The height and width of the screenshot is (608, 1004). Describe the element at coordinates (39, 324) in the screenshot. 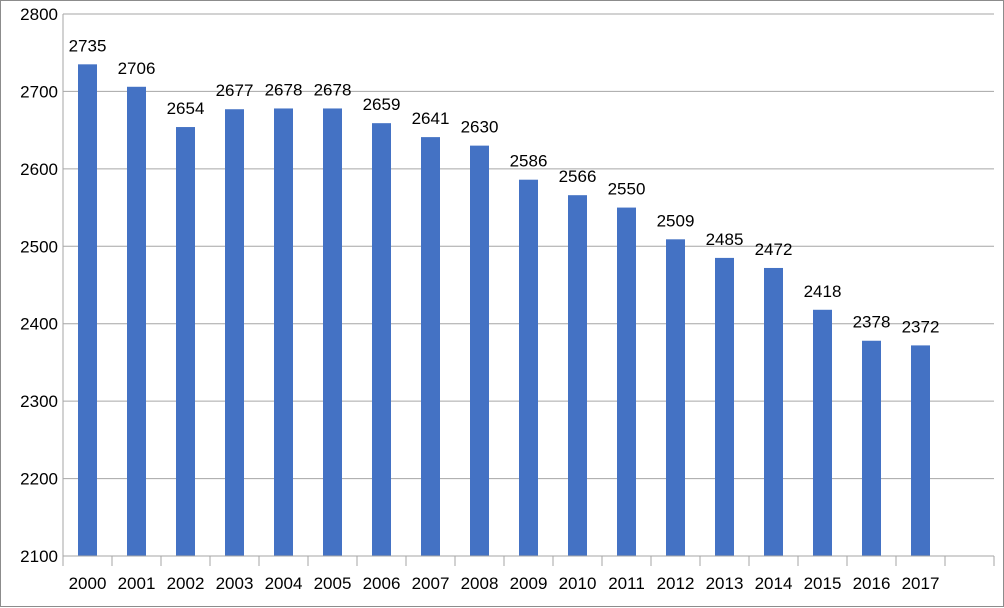

I see `y-tick-label: 2400` at that location.